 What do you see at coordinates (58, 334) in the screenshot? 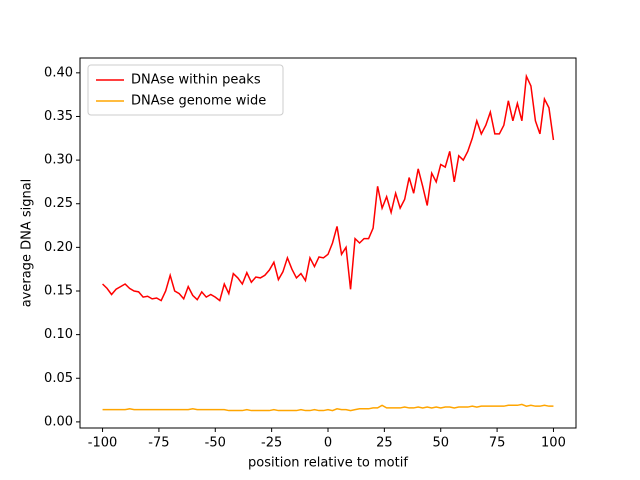
I see `y-tick-label: 0.10` at bounding box center [58, 334].